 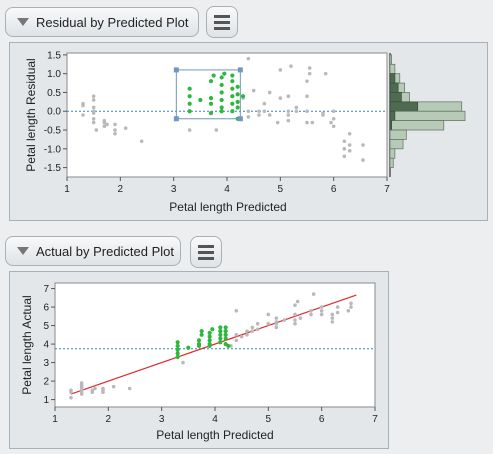 I want to click on residual-y-tick-label: 0.0, so click(x=54, y=112).